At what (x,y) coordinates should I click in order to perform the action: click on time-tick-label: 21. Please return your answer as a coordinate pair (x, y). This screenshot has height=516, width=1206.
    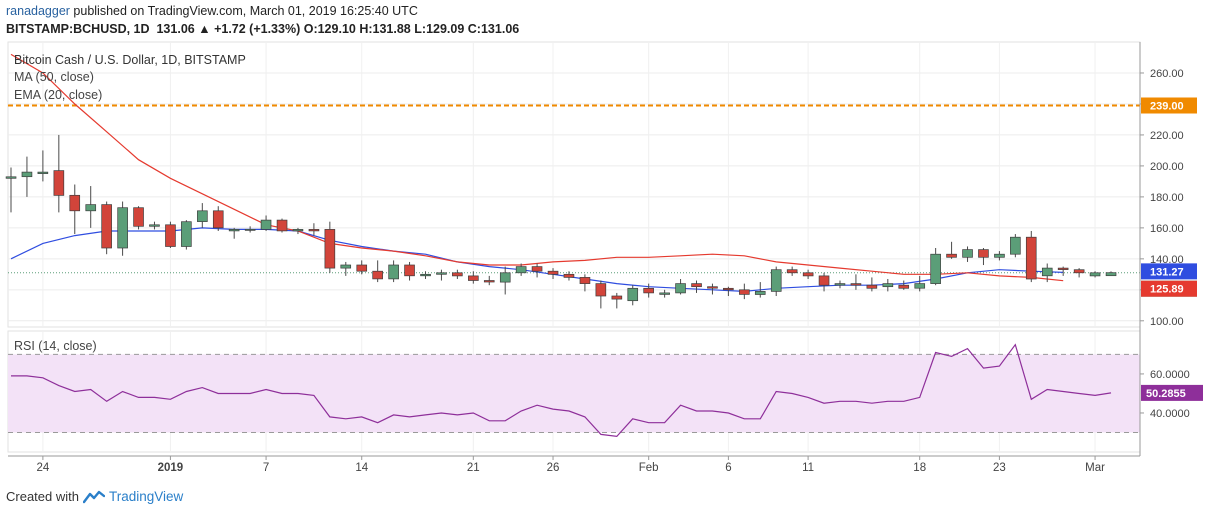
    Looking at the image, I should click on (473, 468).